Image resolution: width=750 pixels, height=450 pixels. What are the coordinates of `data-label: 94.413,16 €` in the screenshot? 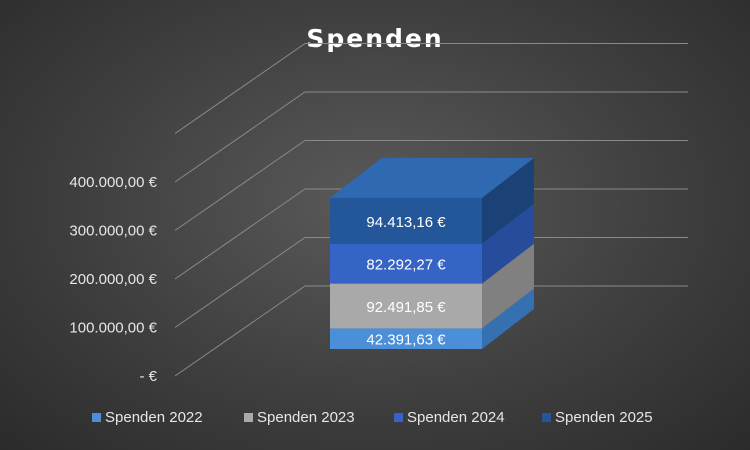 It's located at (406, 222).